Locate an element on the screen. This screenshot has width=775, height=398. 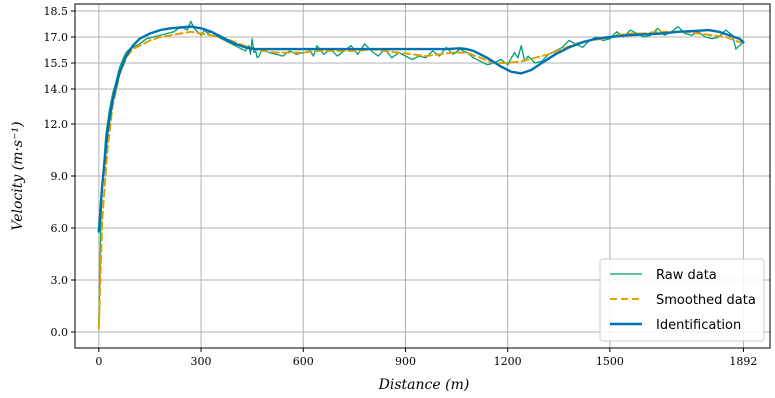
x-tick-label: 600 is located at coordinates (303, 361).